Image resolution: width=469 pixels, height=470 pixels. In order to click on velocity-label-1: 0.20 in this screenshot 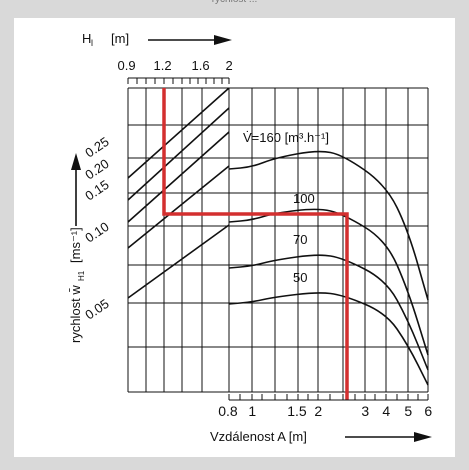, I will do `click(96, 169)`.